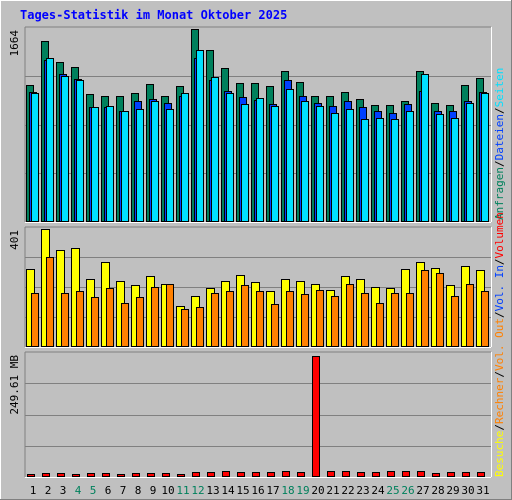 This screenshot has width=512, height=500. Describe the element at coordinates (499, 400) in the screenshot. I see `legend-visits-volume-entry: Rechner` at that location.